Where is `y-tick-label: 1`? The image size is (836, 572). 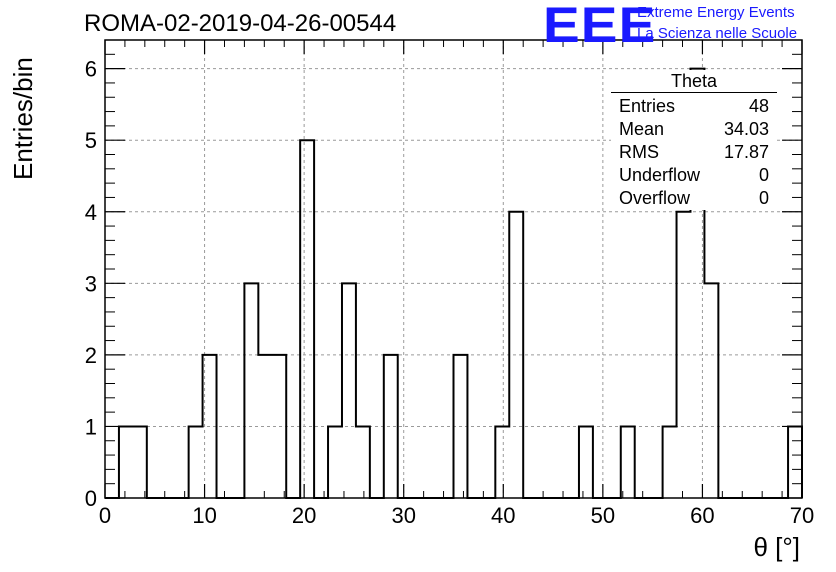 y-tick-label: 1 is located at coordinates (91, 426).